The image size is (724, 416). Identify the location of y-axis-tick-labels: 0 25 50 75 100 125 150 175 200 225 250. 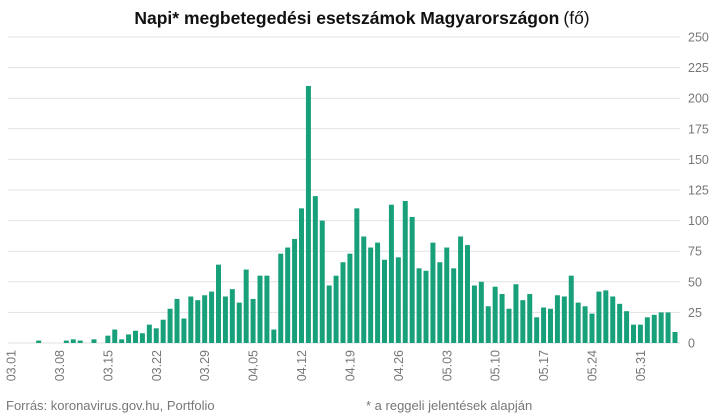
(698, 191).